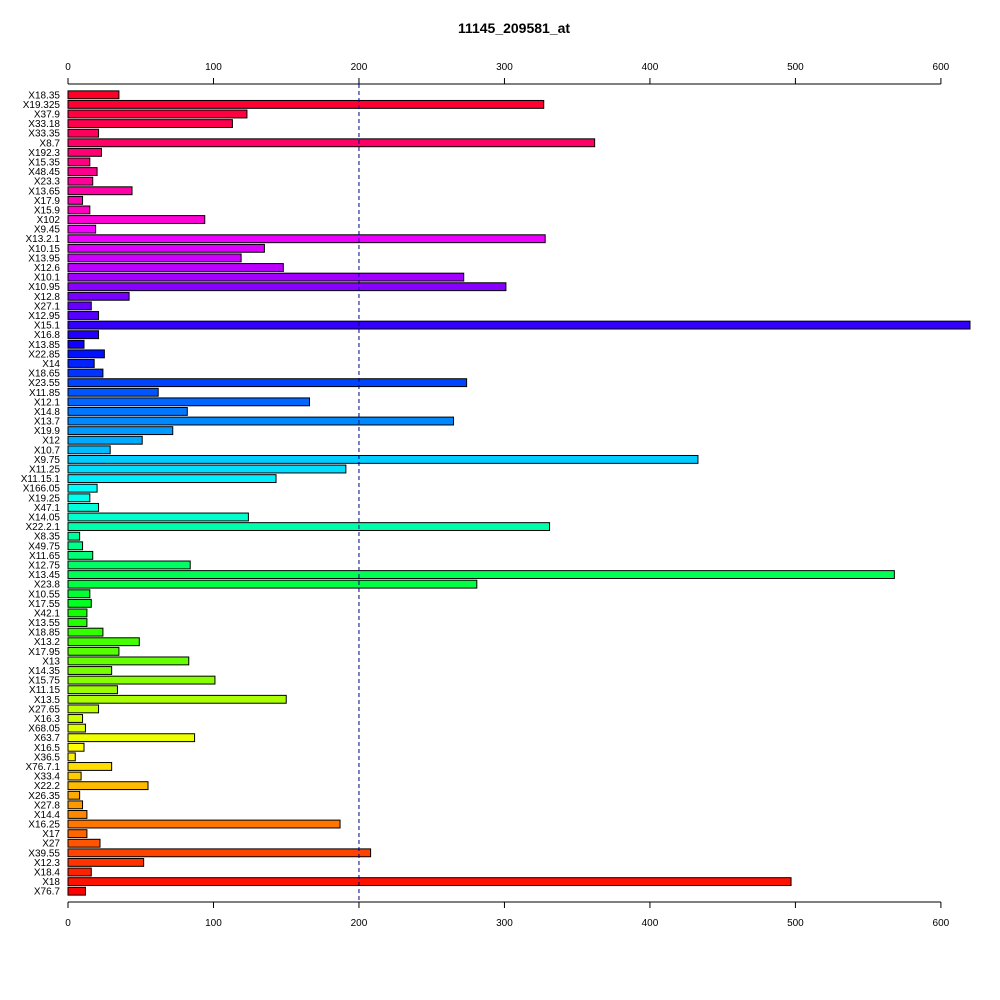  I want to click on category-label: X12.95, so click(44, 316).